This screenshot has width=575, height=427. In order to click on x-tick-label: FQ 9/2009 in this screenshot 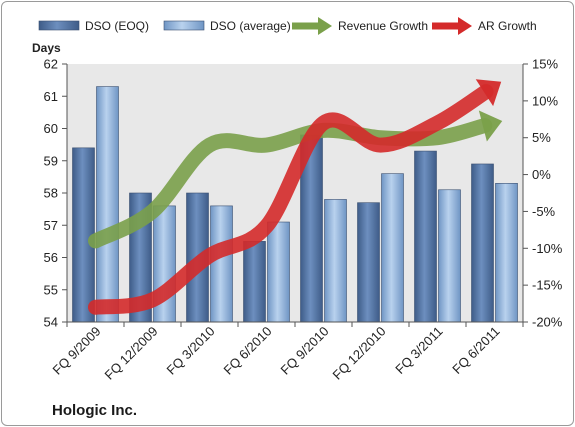, I will do `click(77, 351)`.